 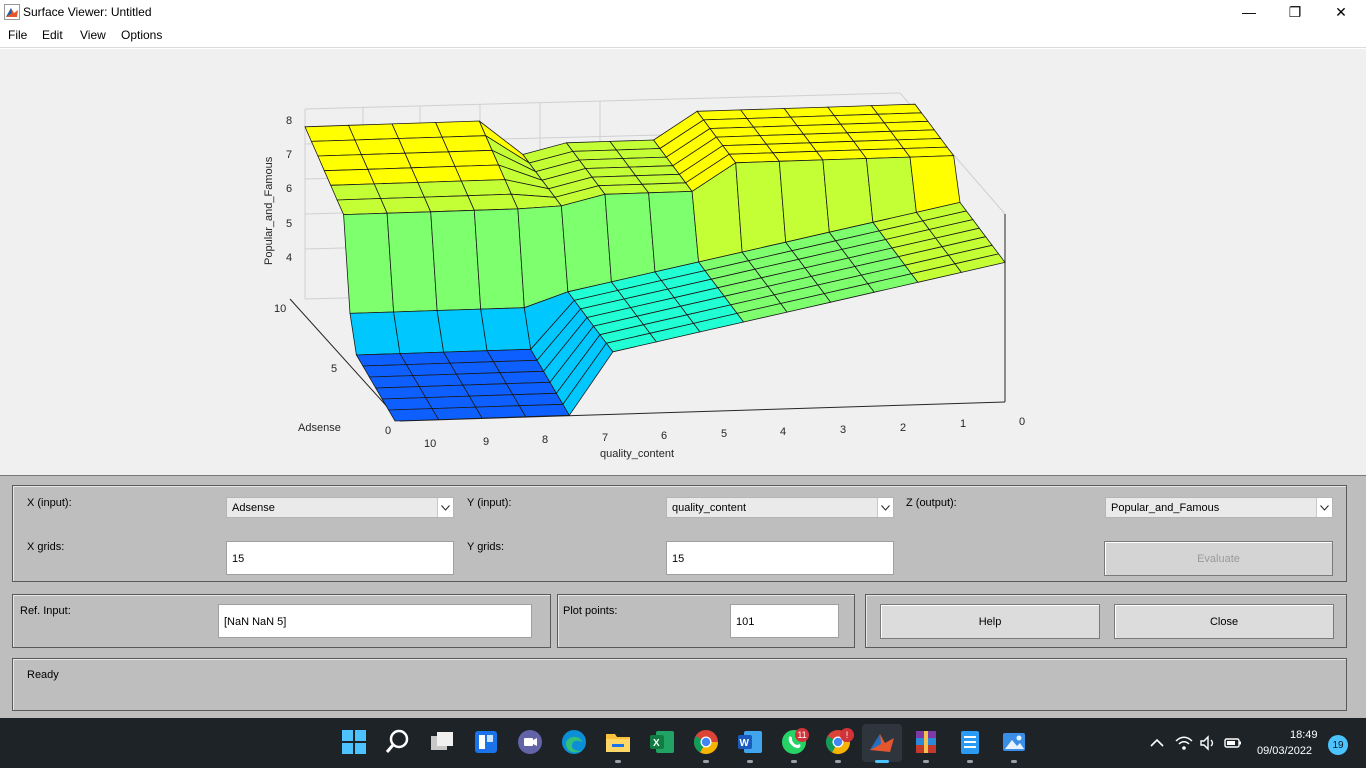 What do you see at coordinates (683, 12) in the screenshot?
I see `title-bar: Surface Viewer: Untitled — ❐ ✕` at bounding box center [683, 12].